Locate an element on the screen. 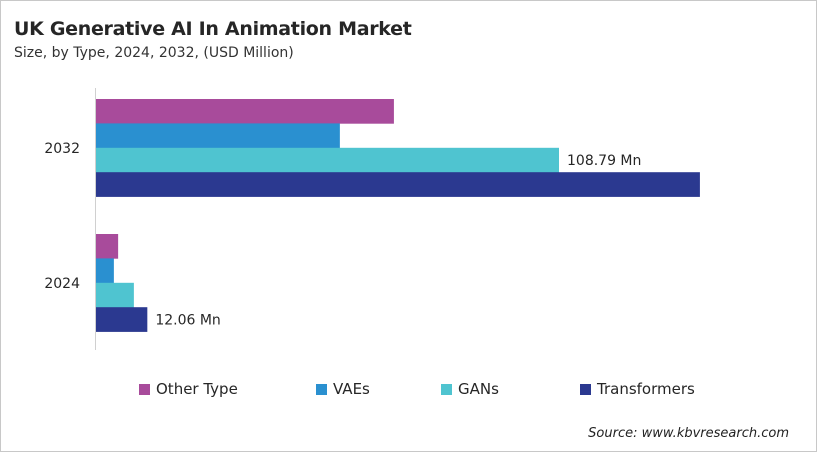 Image resolution: width=817 pixels, height=452 pixels. data-label-2024: 12.06 Mn is located at coordinates (187, 320).